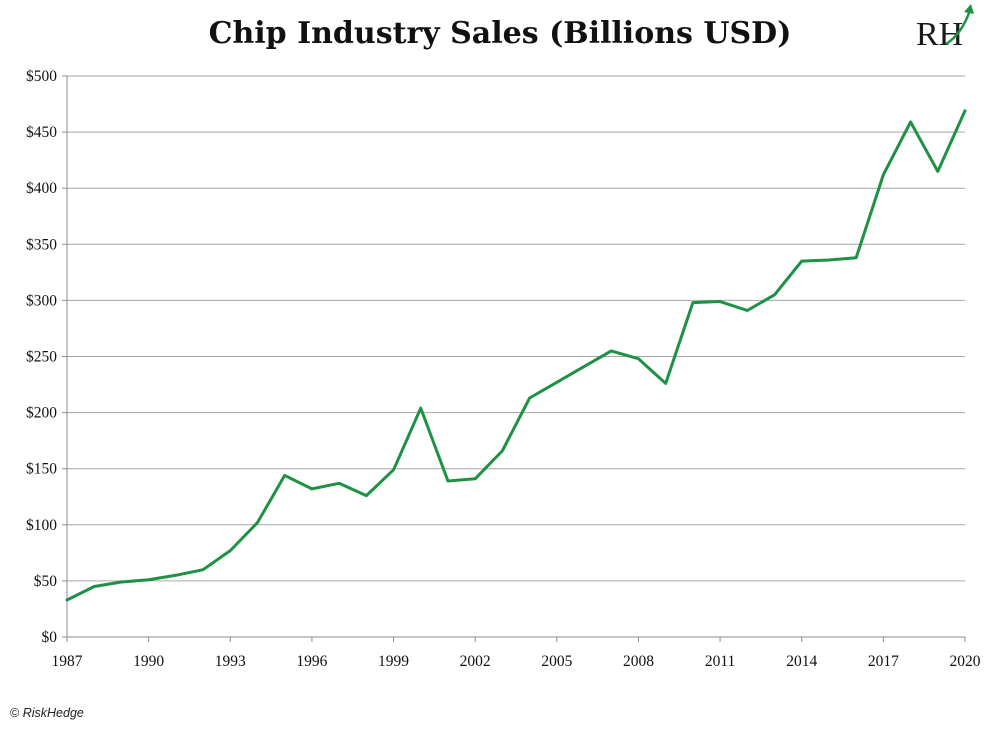  What do you see at coordinates (41, 132) in the screenshot?
I see `y-tick-label: $450` at bounding box center [41, 132].